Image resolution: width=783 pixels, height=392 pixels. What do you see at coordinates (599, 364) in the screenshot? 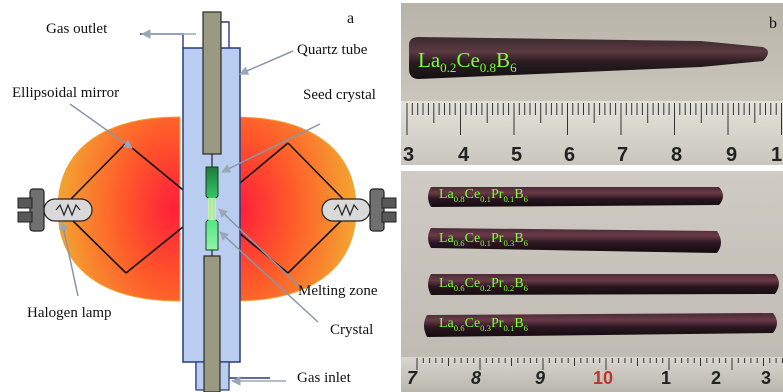
I see `ruler-bottom-ticks` at bounding box center [599, 364].